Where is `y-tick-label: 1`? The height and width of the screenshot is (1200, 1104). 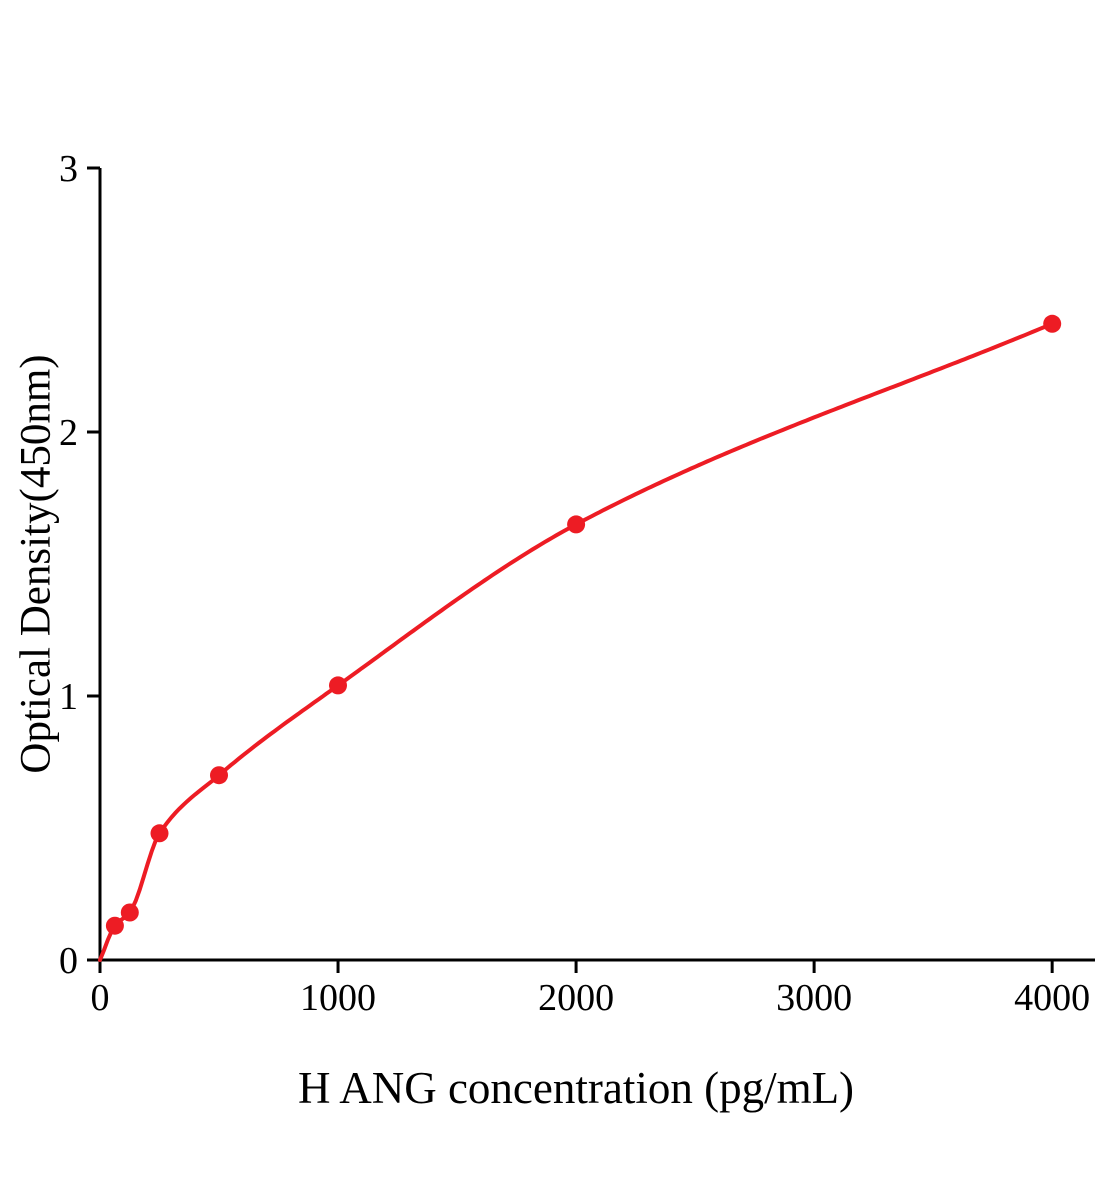
y-tick-label: 1 is located at coordinates (68, 697).